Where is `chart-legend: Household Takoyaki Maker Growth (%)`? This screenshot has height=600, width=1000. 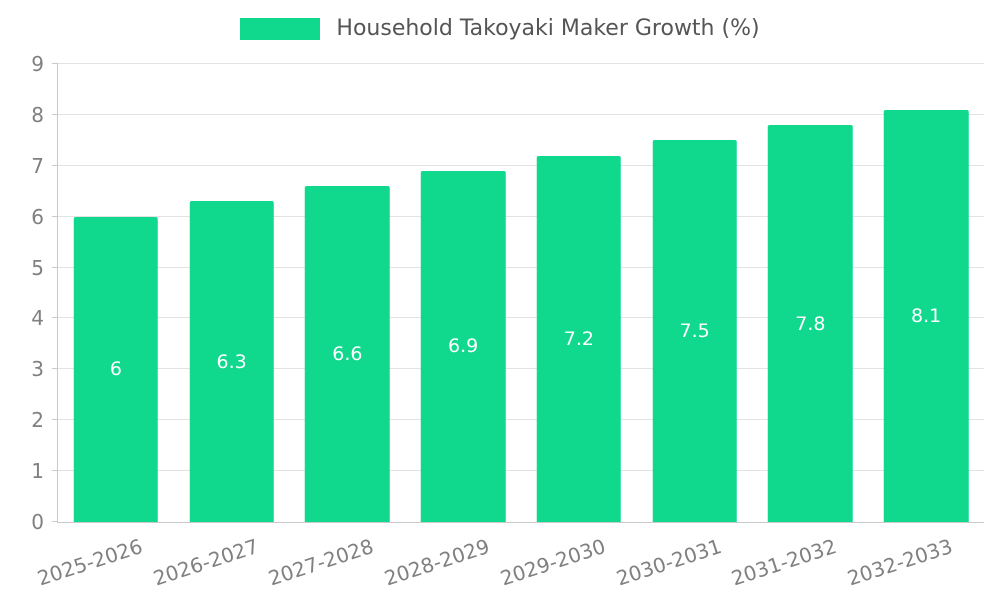
chart-legend: Household Takoyaki Maker Growth (%) is located at coordinates (500, 28).